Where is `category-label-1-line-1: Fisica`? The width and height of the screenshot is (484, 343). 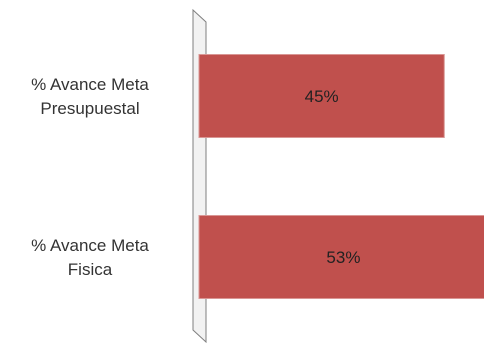
category-label-1-line-1: Fisica is located at coordinates (90, 269).